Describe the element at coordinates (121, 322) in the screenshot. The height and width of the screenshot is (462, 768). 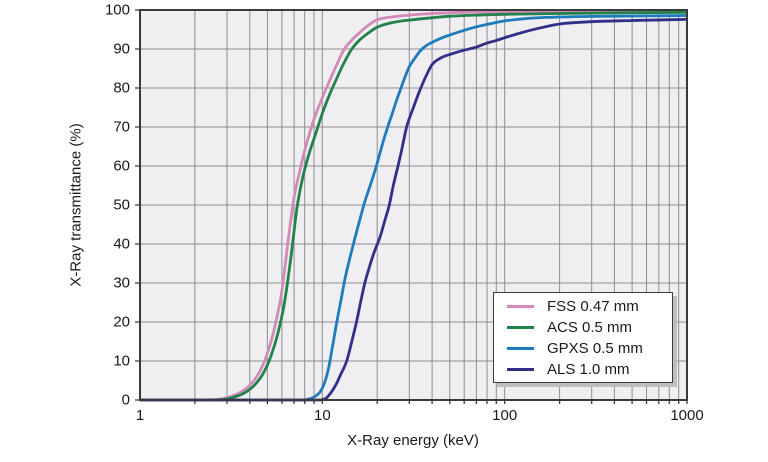
I see `y-tick-label: 20` at that location.